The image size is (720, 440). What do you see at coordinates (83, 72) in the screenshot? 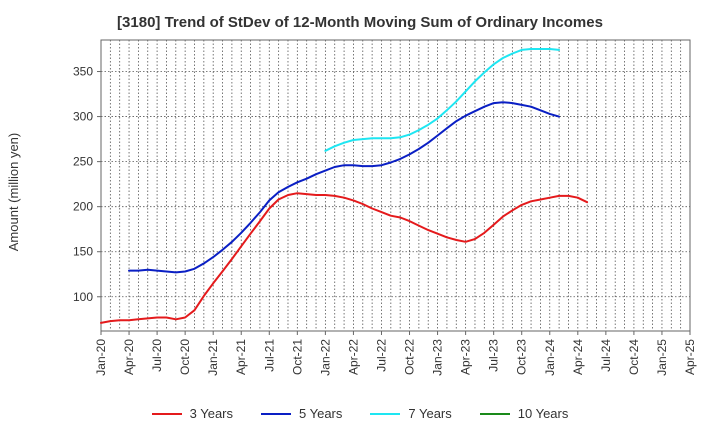
I see `y-tick-label: 350` at bounding box center [83, 72].